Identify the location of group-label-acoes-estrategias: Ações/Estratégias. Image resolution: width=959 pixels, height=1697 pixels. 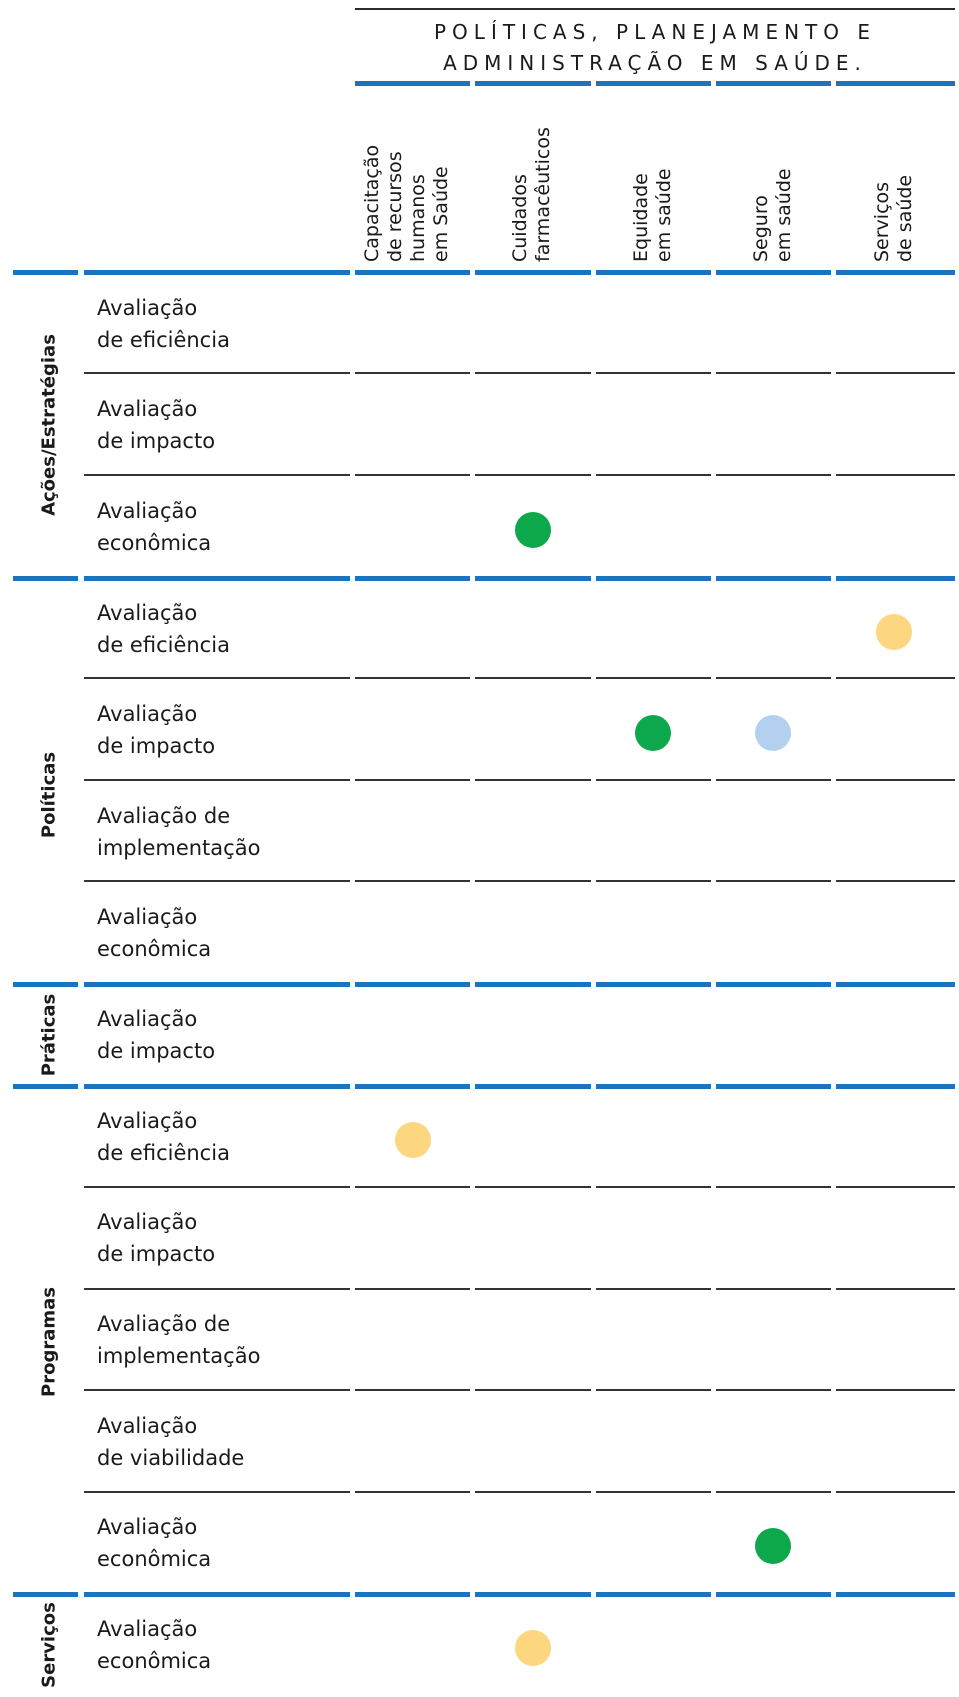
(49, 425).